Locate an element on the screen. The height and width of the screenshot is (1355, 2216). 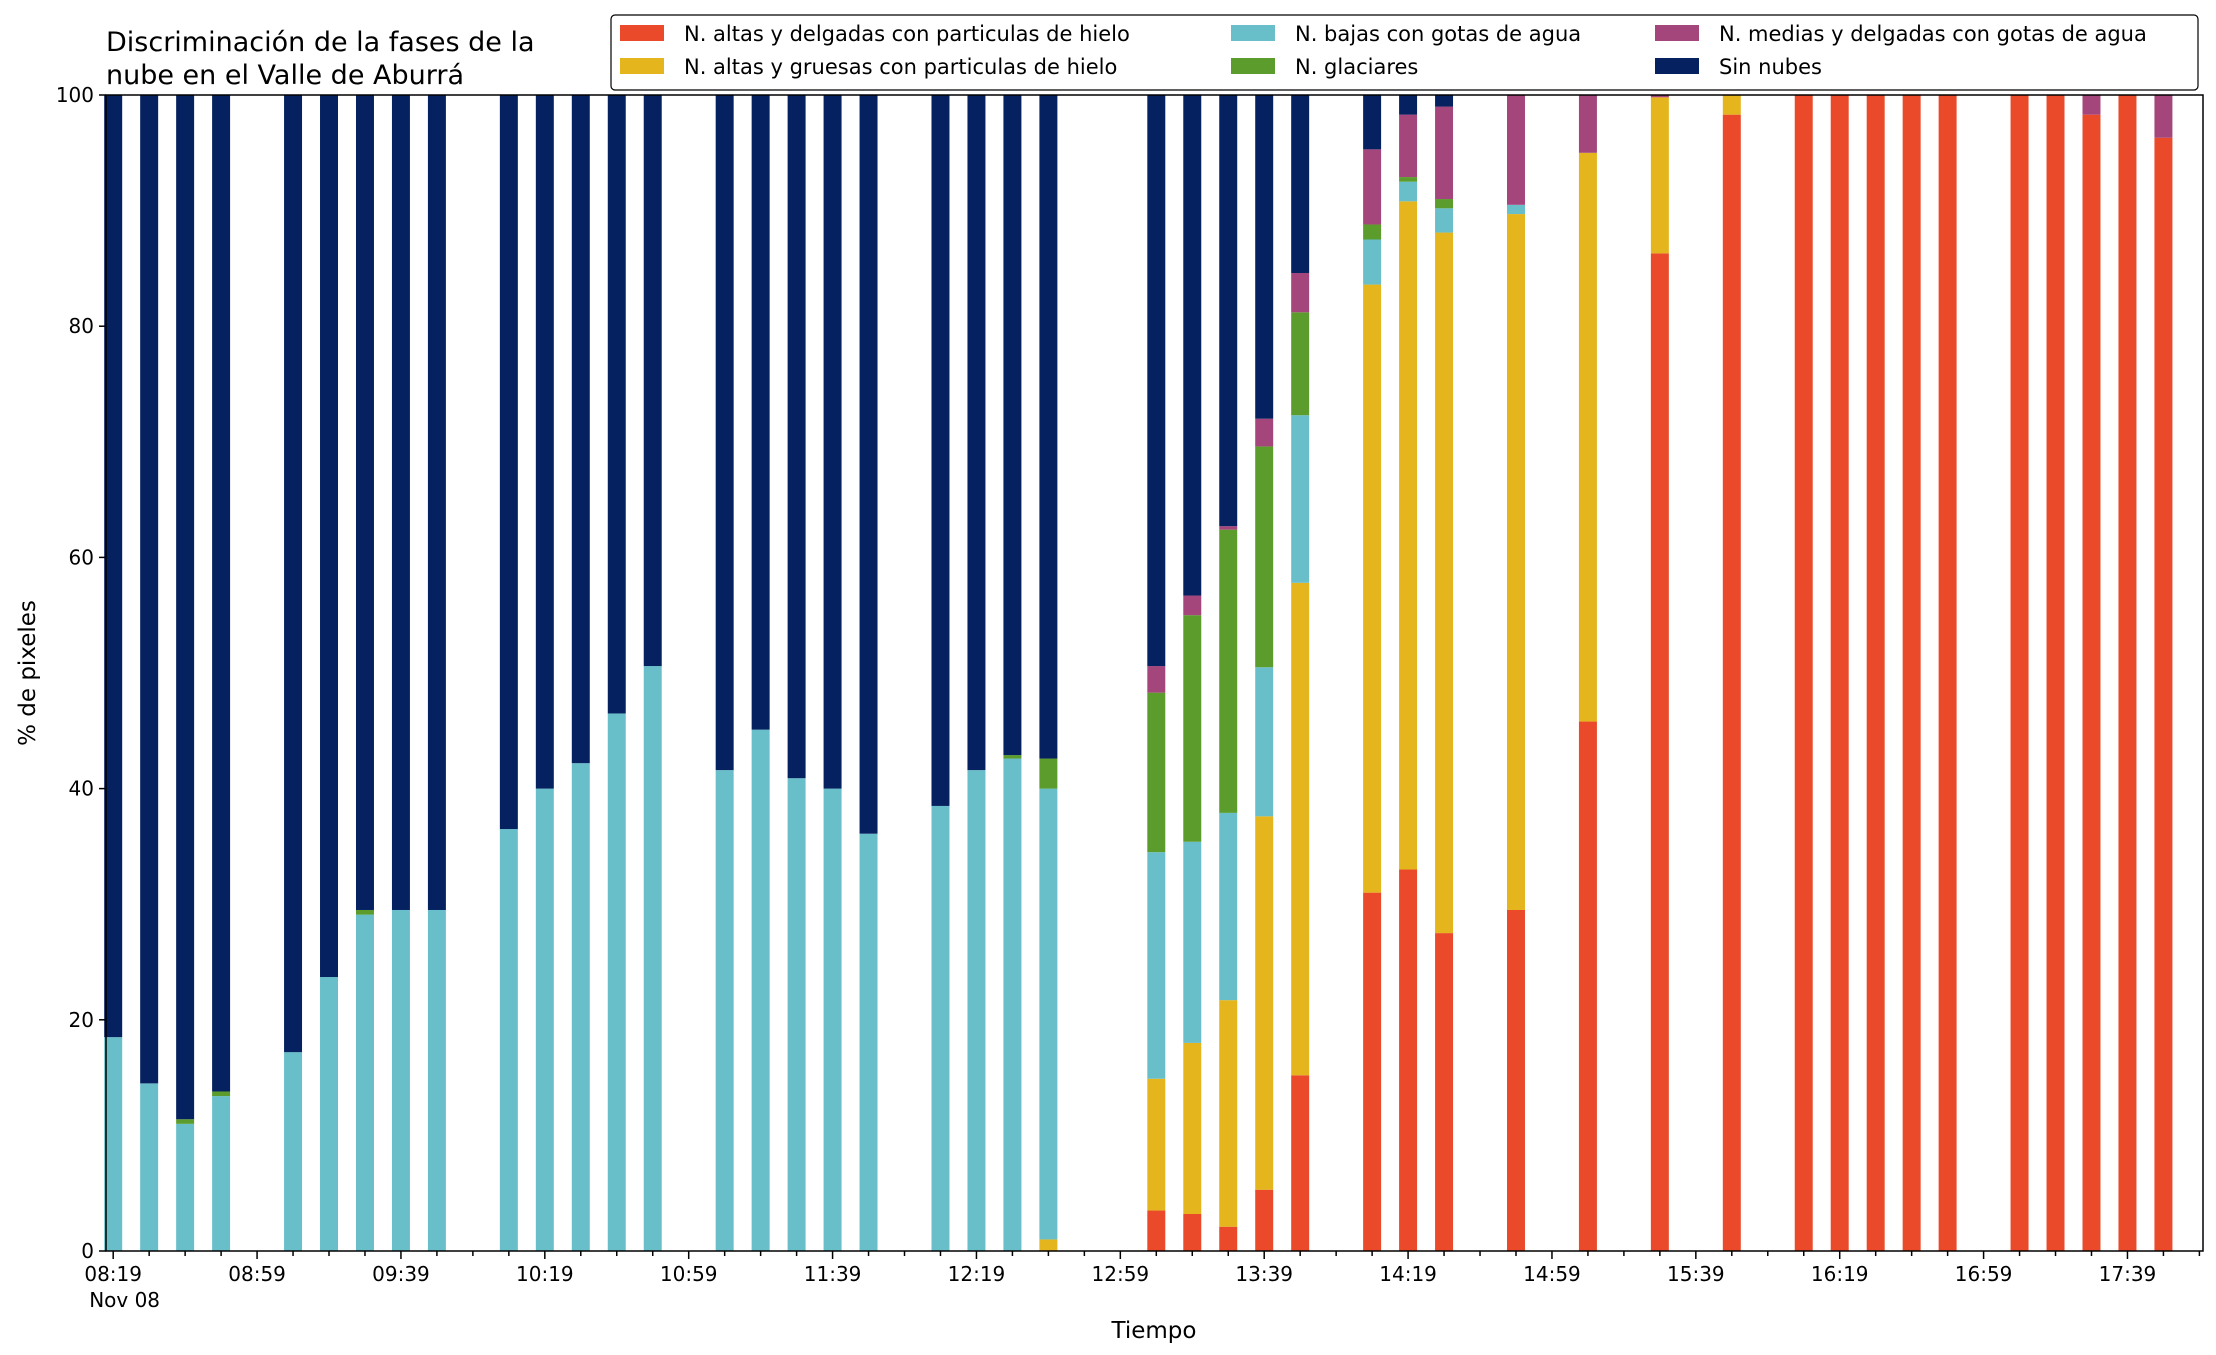
x-tick-label: 11:39 is located at coordinates (833, 1274).